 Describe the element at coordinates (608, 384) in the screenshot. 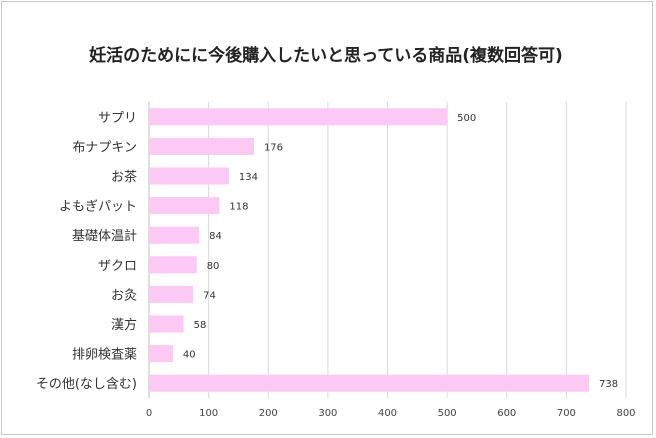

I see `value-label: 738` at that location.